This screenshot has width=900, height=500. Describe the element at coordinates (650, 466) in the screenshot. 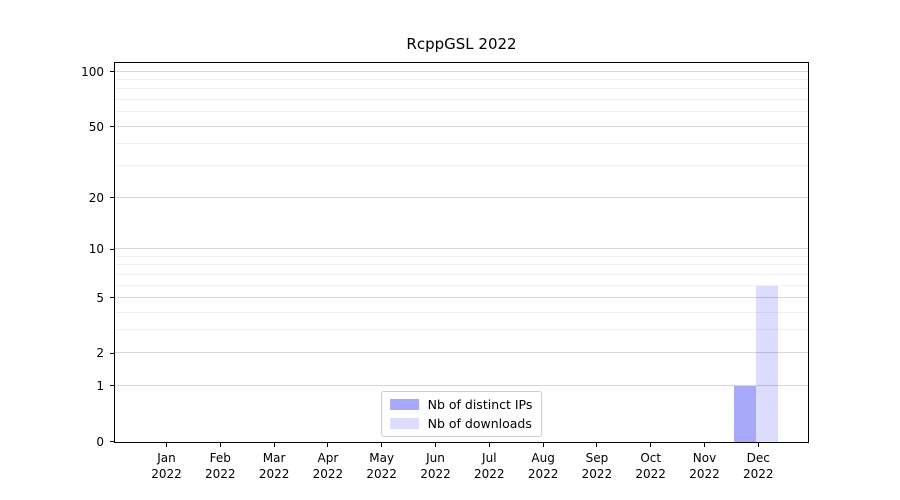

I see `x-tick-label: Oct 2022` at that location.